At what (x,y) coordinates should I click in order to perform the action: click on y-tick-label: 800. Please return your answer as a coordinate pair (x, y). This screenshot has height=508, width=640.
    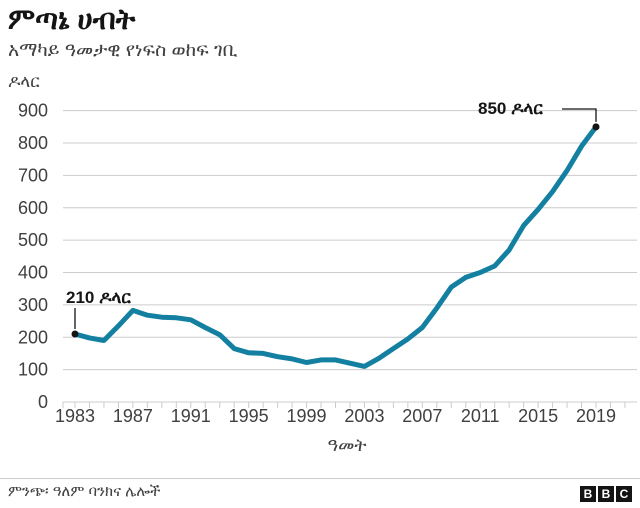
    Looking at the image, I should click on (33, 143).